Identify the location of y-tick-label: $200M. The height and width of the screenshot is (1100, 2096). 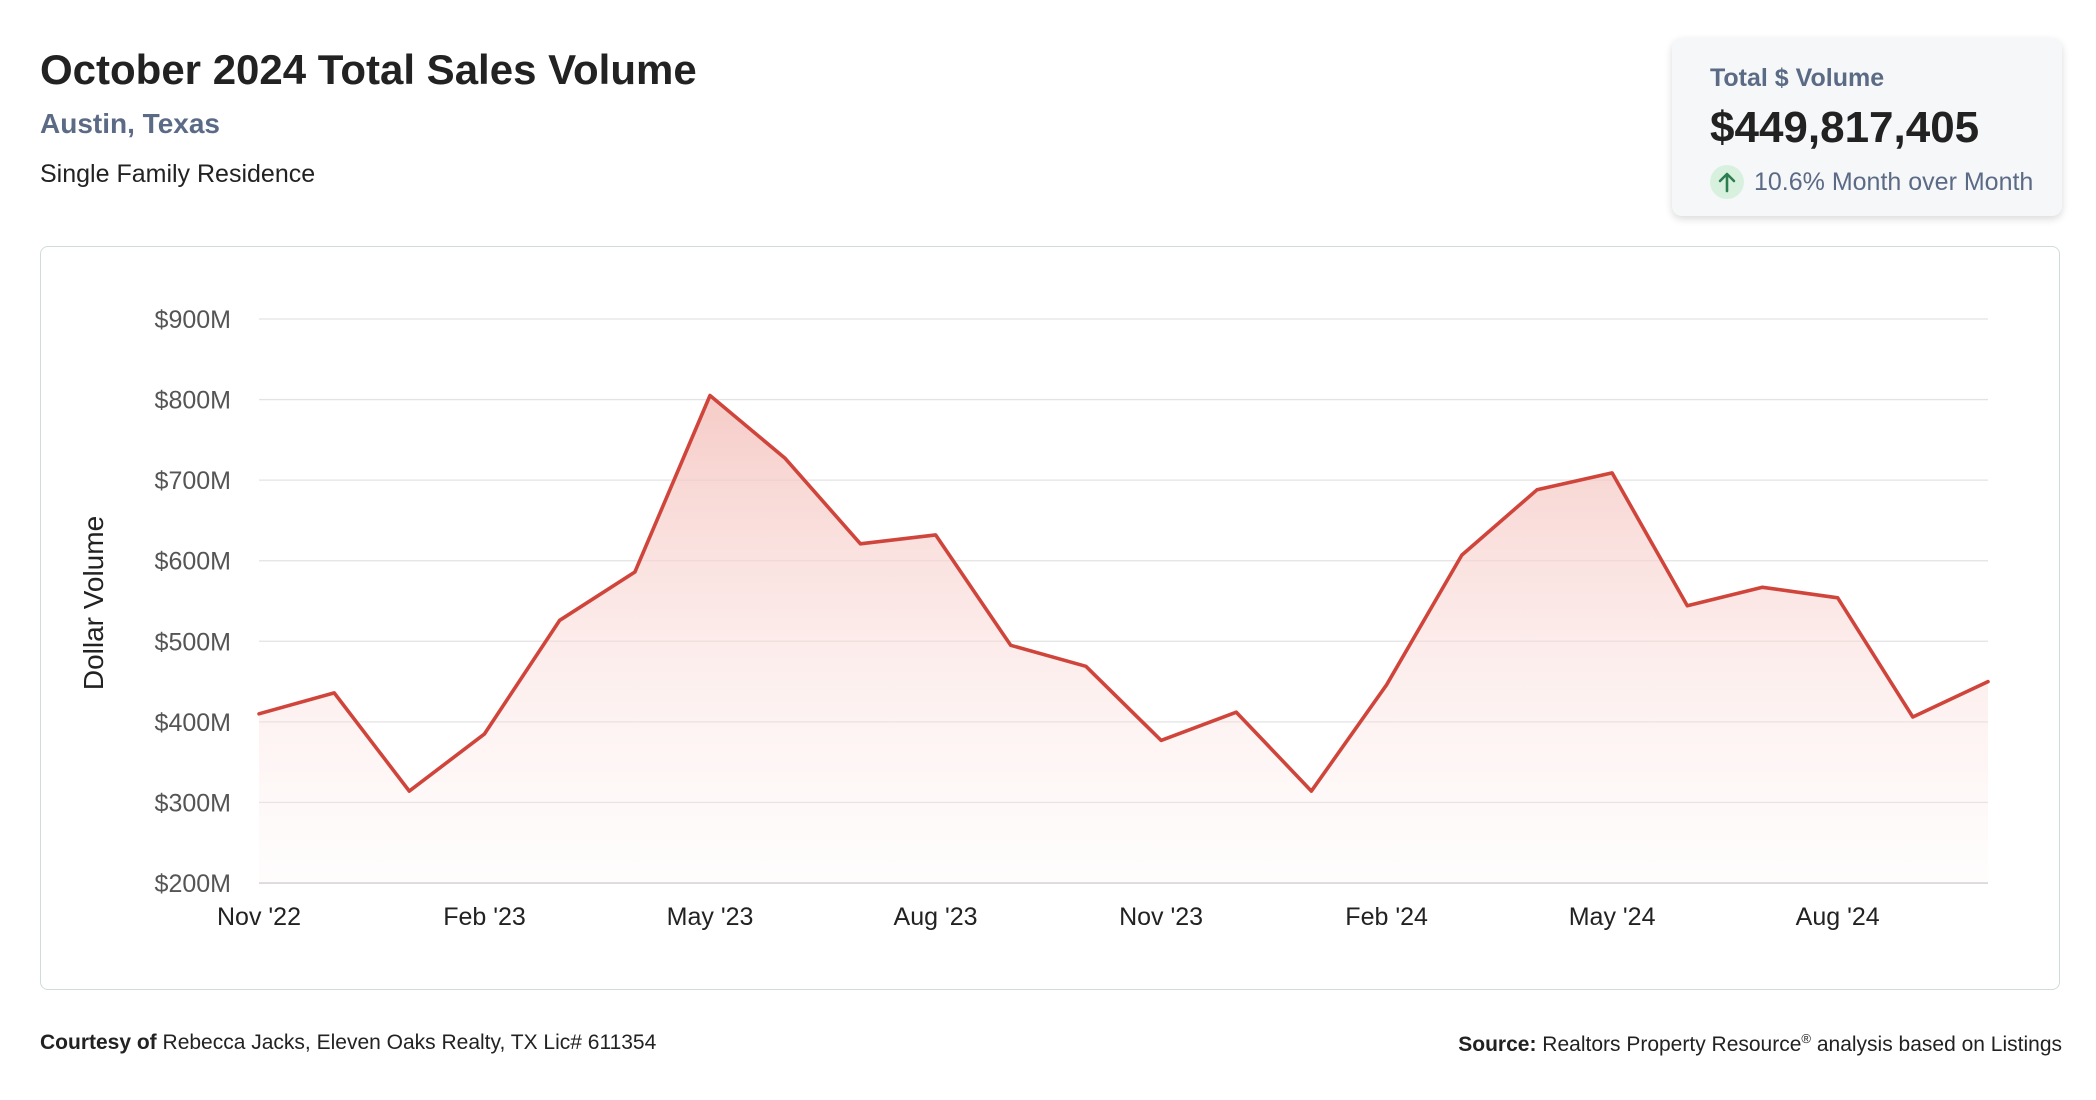
(193, 884).